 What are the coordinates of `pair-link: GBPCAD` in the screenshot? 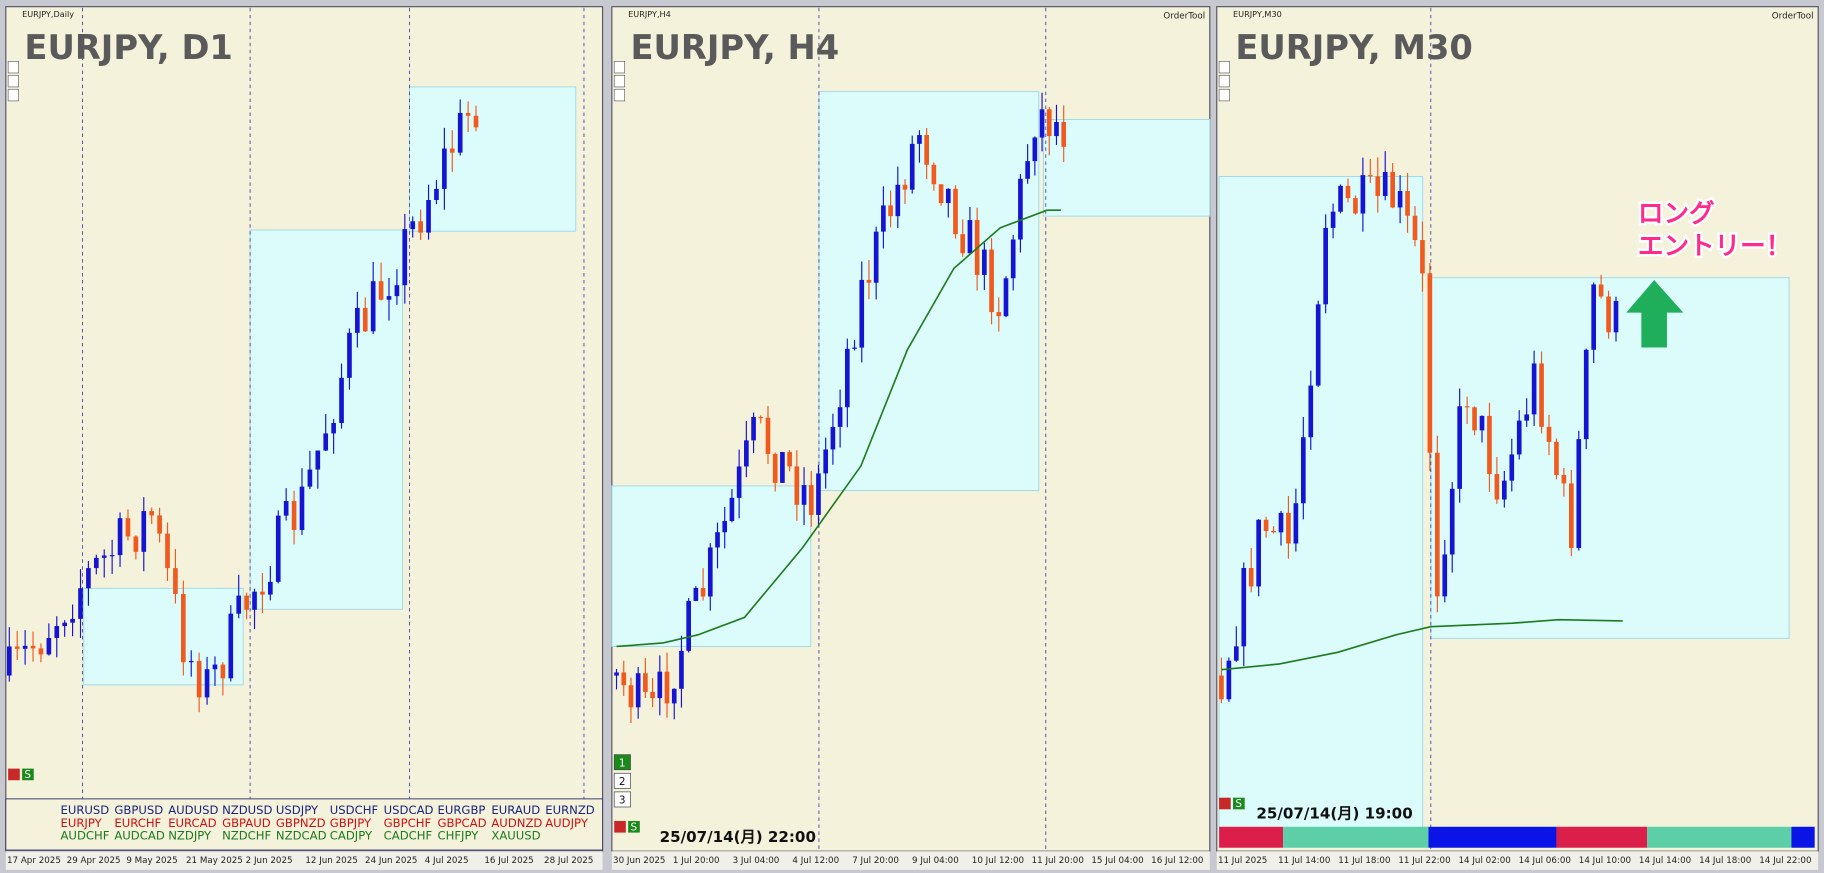 It's located at (462, 823).